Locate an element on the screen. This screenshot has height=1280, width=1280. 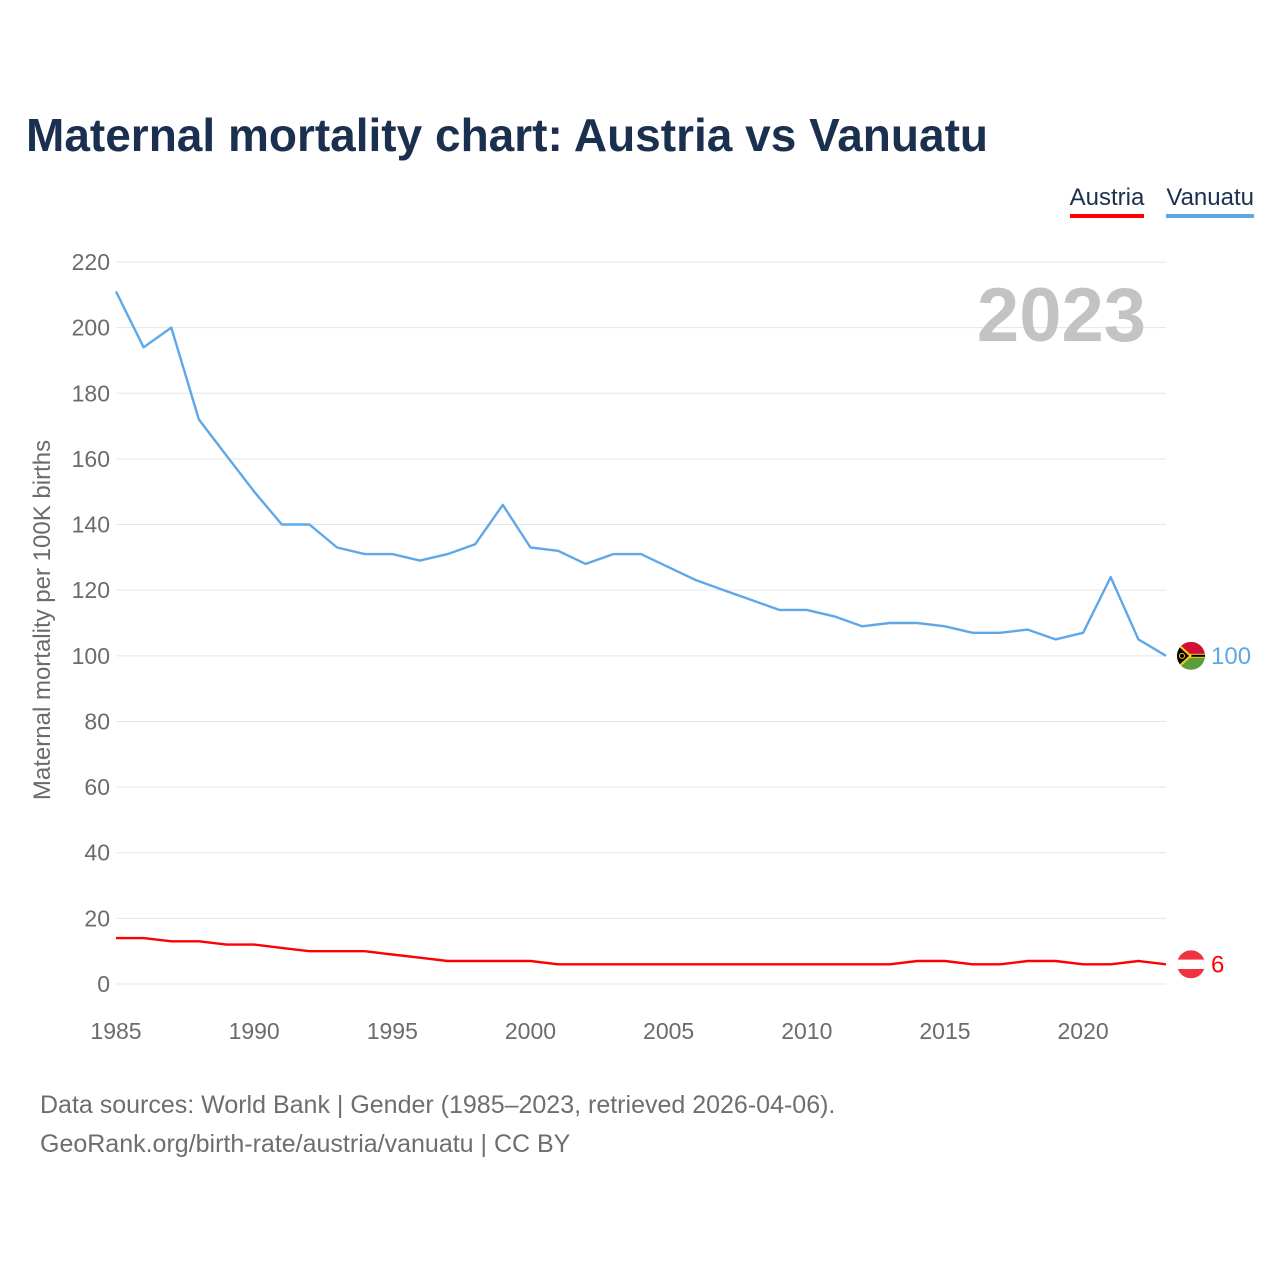
y-tick-label: 180 is located at coordinates (91, 393).